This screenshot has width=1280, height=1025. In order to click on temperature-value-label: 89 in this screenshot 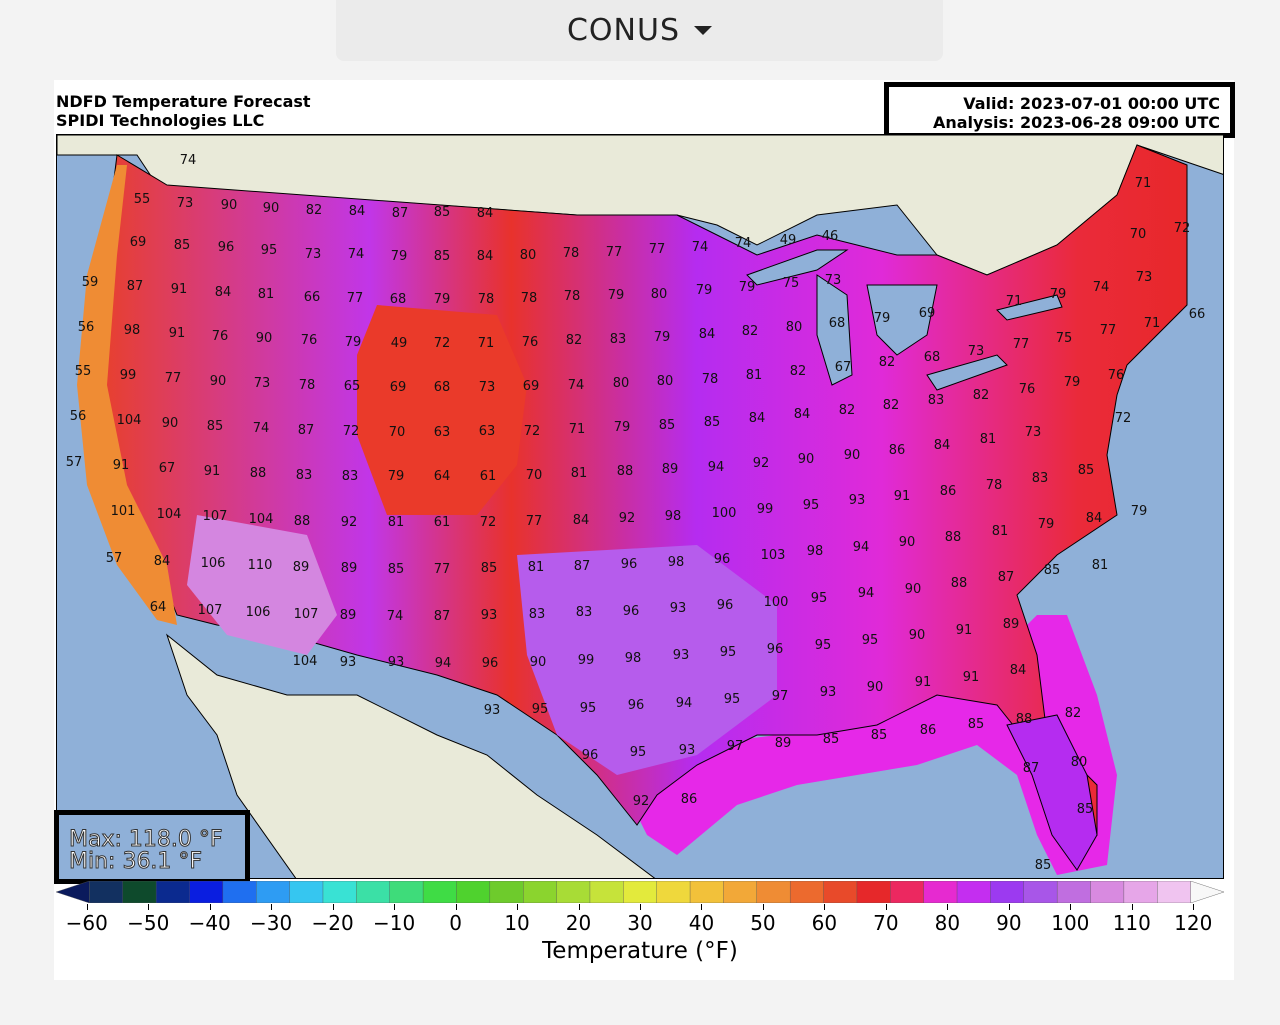, I will do `click(349, 568)`.